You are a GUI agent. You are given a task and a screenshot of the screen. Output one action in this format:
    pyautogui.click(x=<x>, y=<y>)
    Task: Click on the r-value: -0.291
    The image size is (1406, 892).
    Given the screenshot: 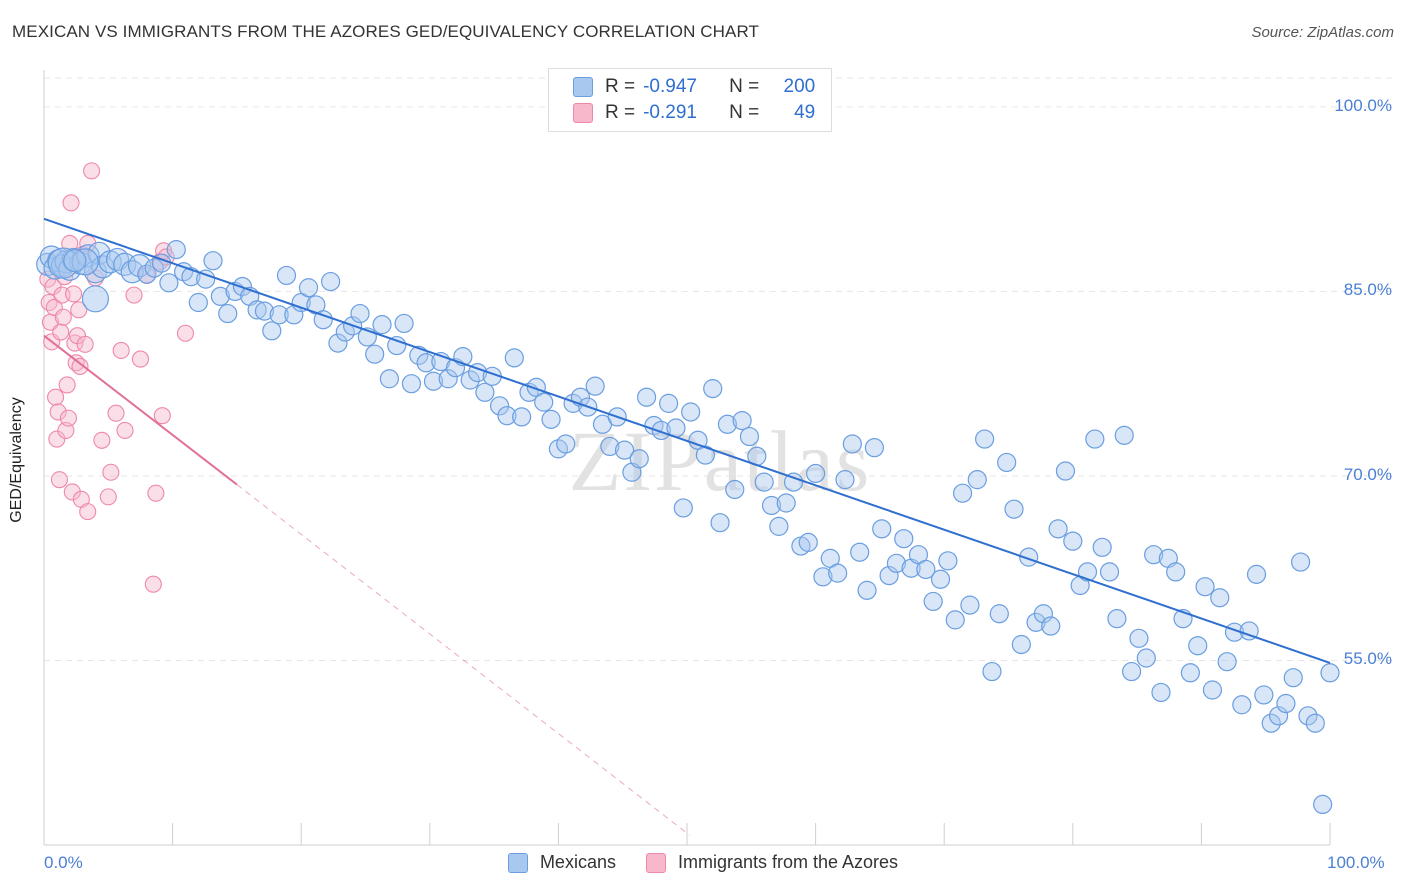 What is the action you would take?
    pyautogui.click(x=670, y=112)
    